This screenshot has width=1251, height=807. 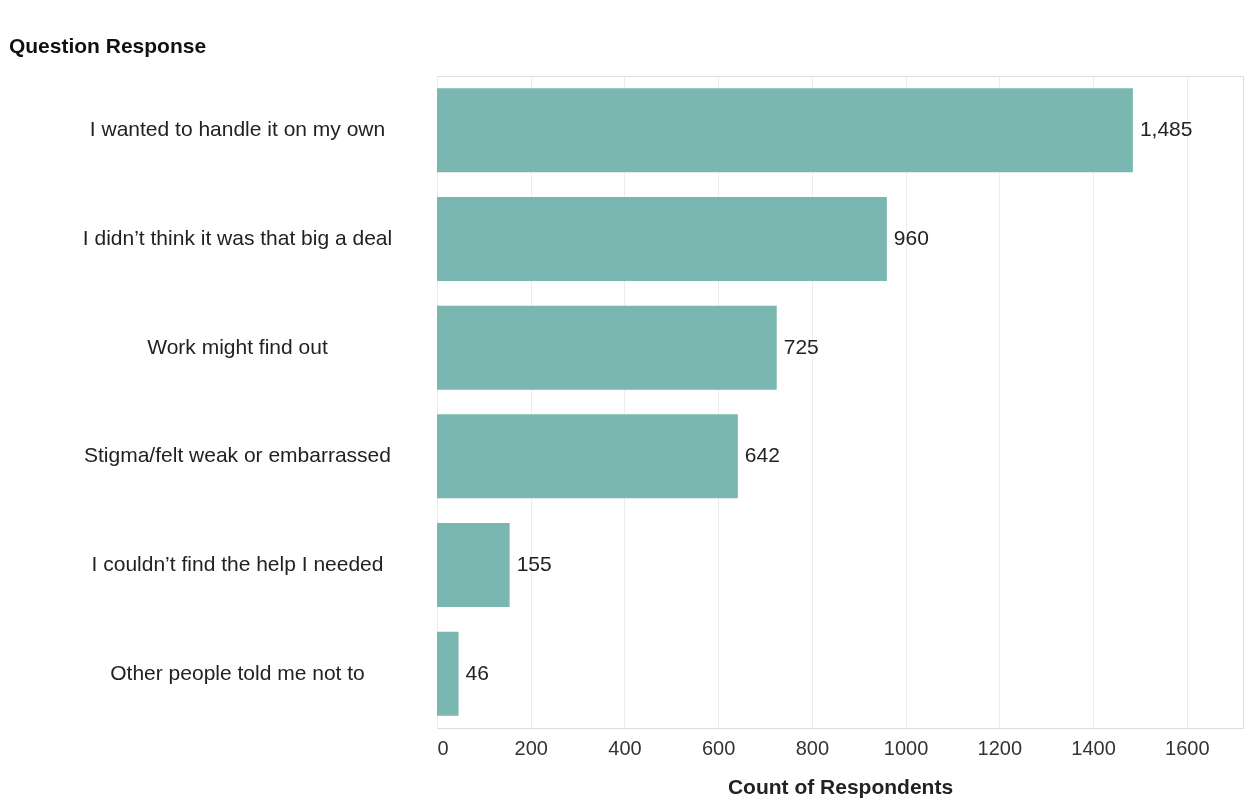 What do you see at coordinates (762, 455) in the screenshot?
I see `data-label: 642` at bounding box center [762, 455].